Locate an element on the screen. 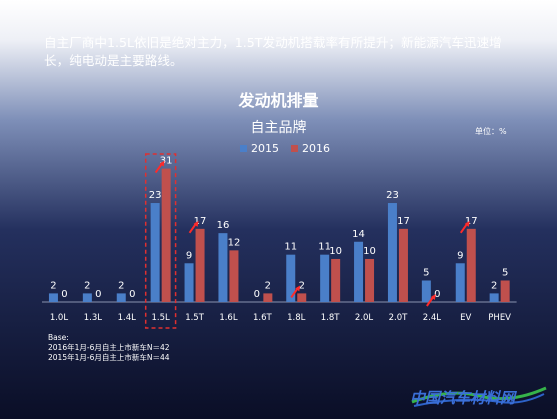  data-label-2016-1.5L: 31 is located at coordinates (166, 161).